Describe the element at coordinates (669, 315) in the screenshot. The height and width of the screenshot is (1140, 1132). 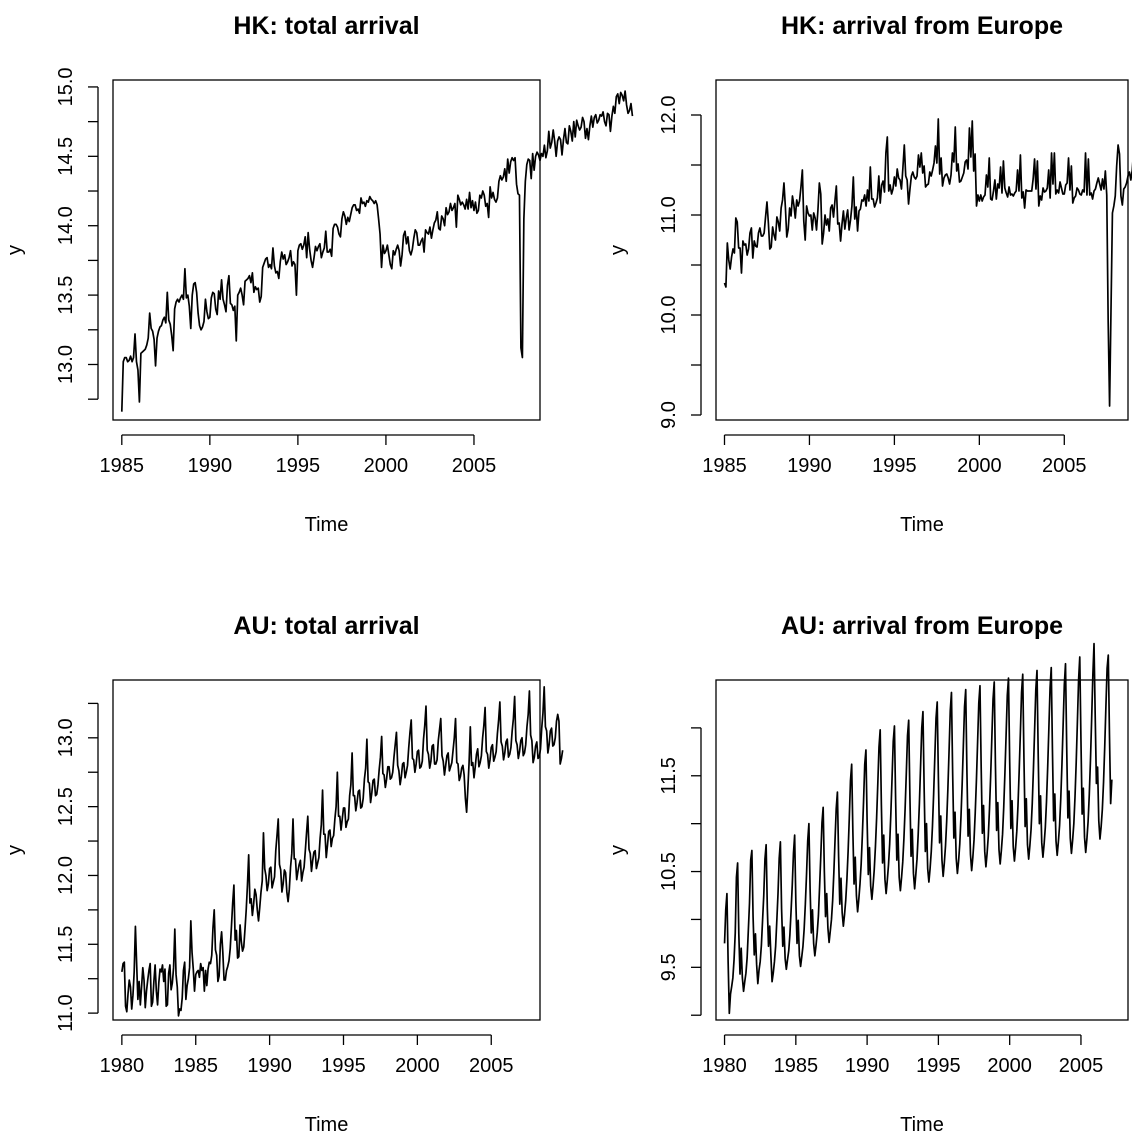
I see `y-tick-label: 10.0` at that location.